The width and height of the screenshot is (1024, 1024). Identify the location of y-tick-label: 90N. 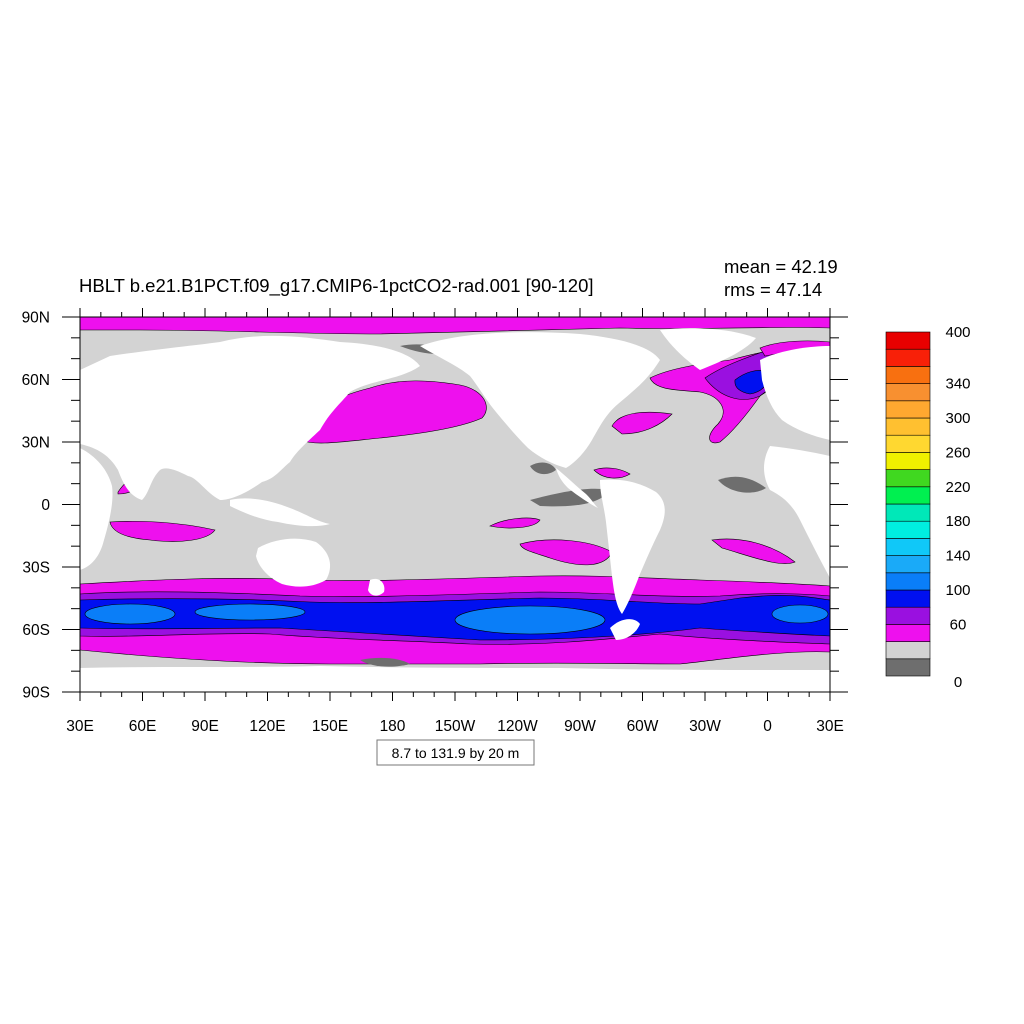
(36, 318).